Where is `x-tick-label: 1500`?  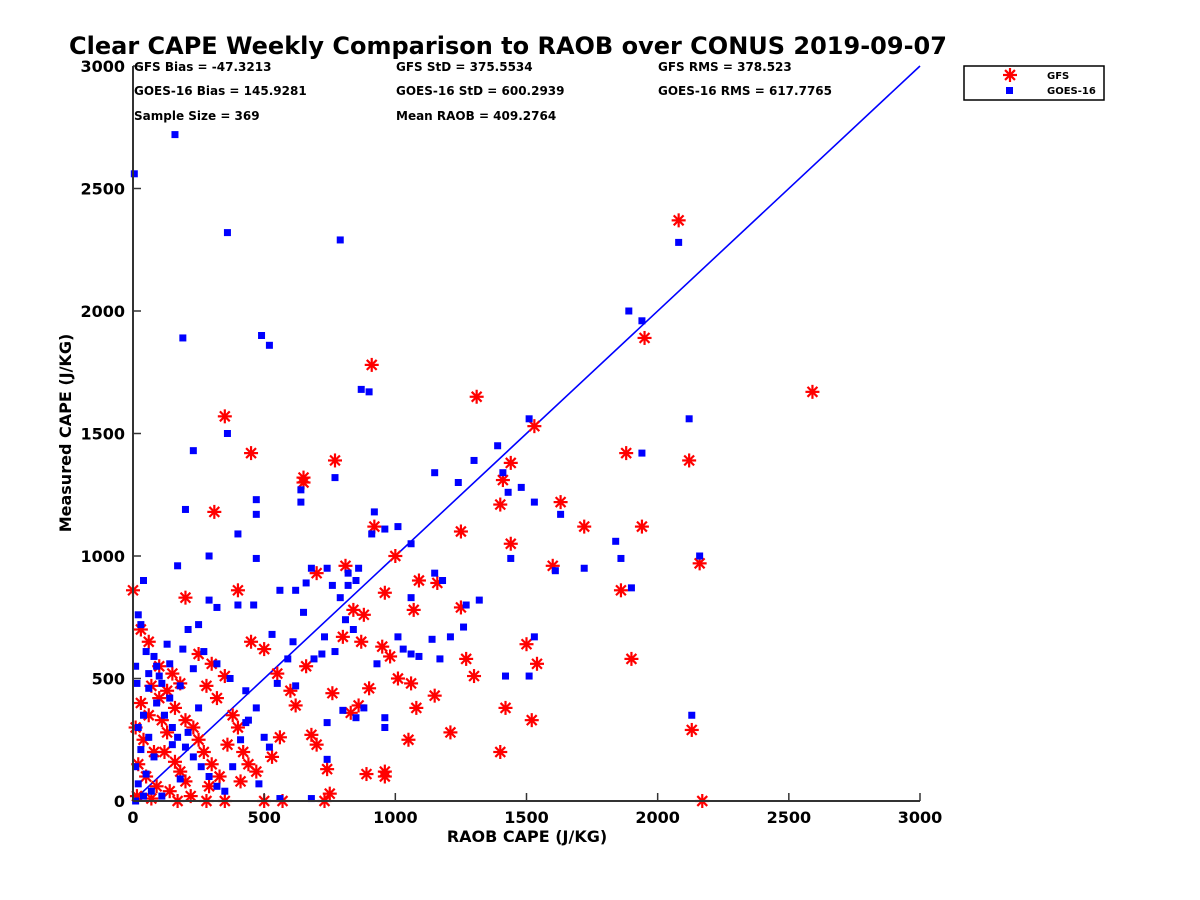 x-tick-label: 1500 is located at coordinates (526, 817).